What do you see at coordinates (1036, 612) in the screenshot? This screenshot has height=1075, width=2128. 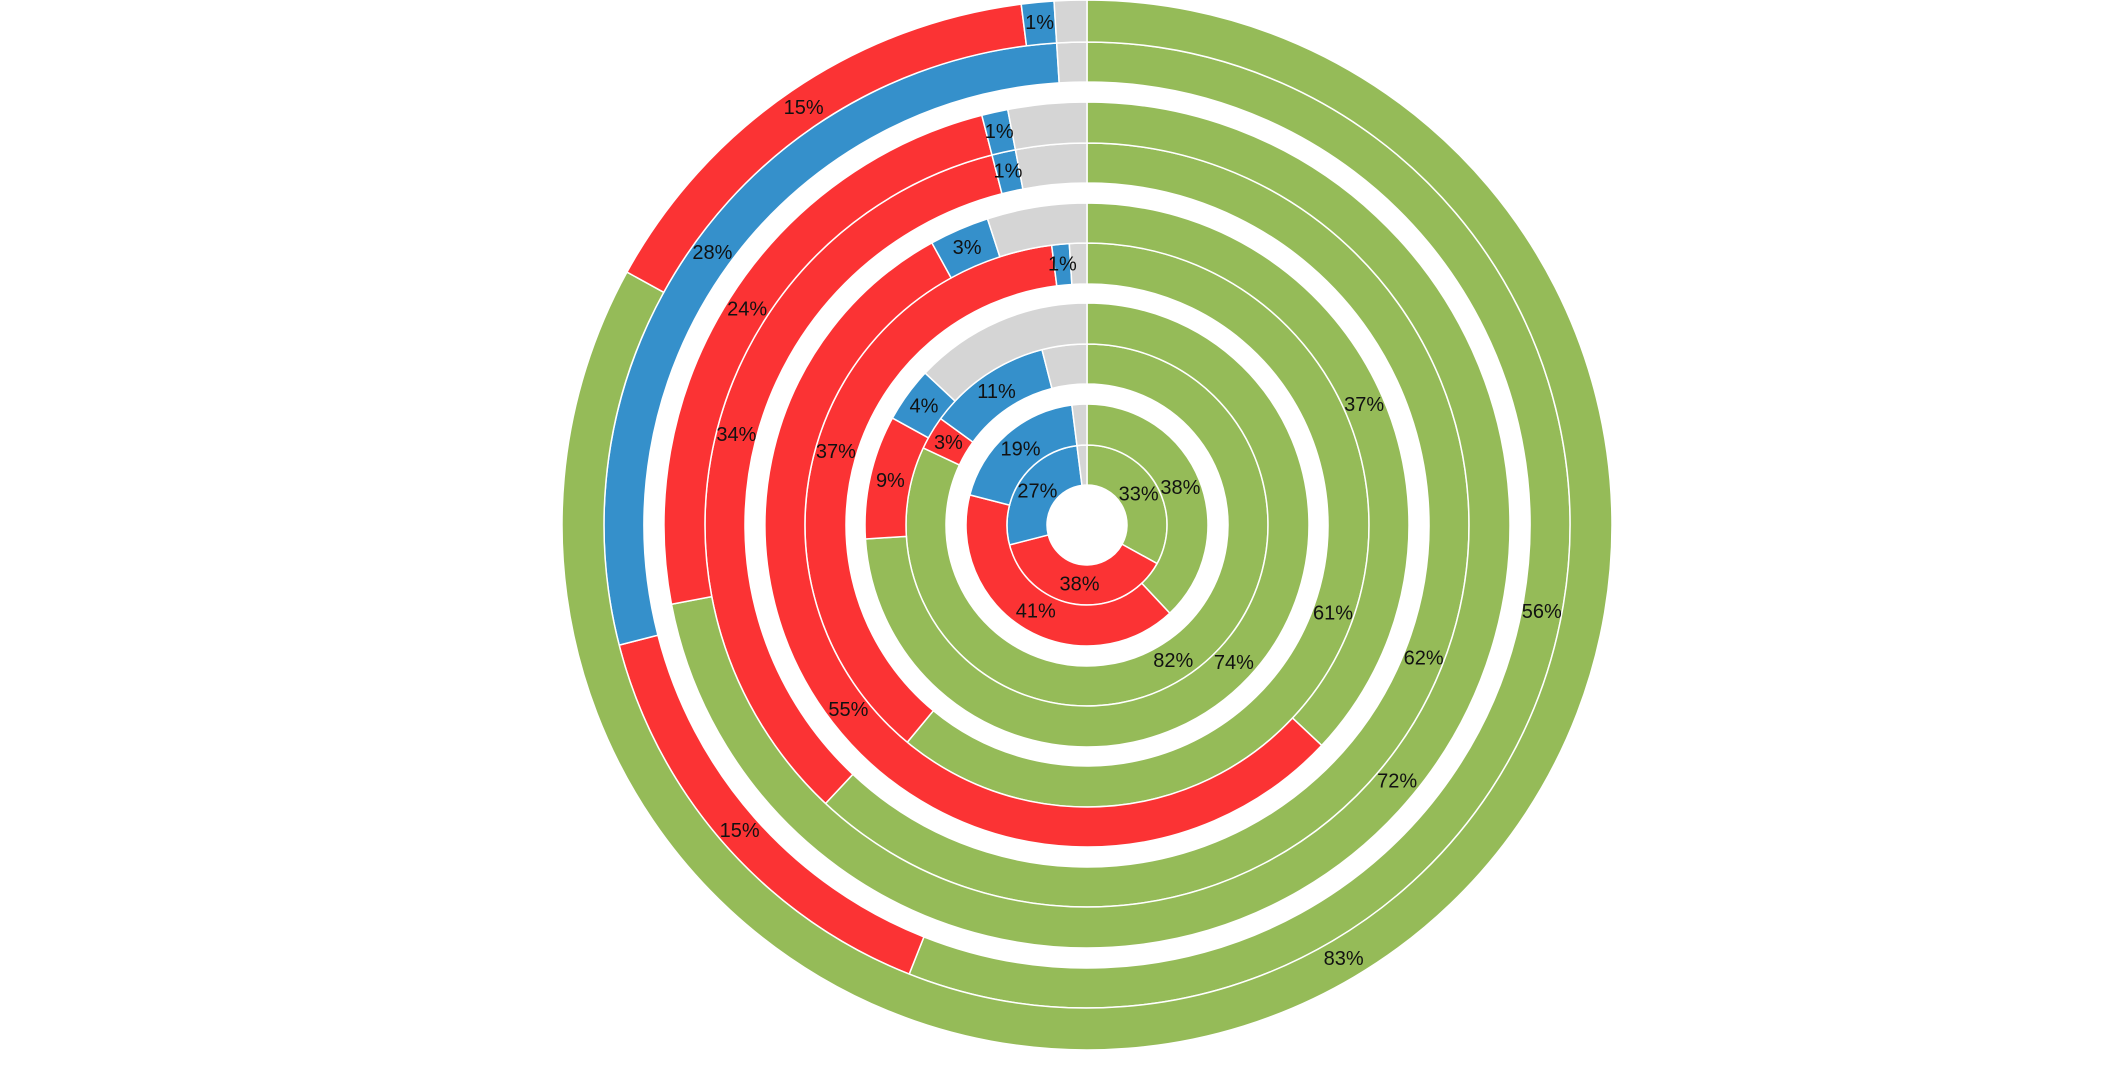 I see `ring-2-red-label: 41%` at bounding box center [1036, 612].